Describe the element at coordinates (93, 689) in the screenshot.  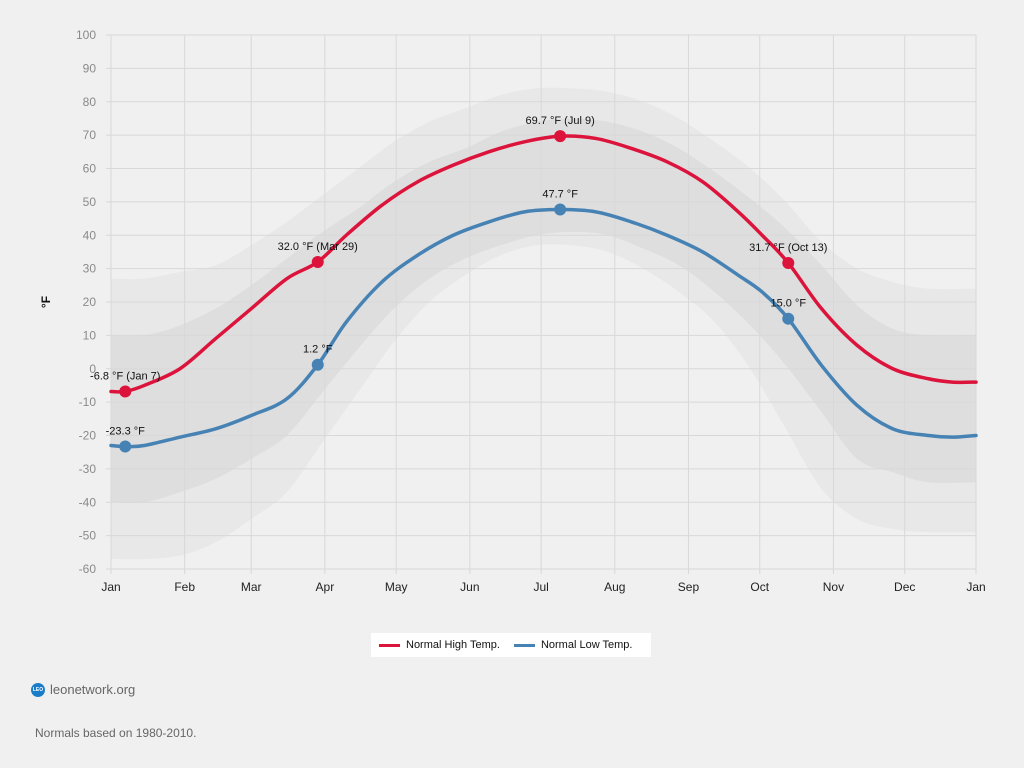
I see `credit-label: leonetwork.org` at that location.